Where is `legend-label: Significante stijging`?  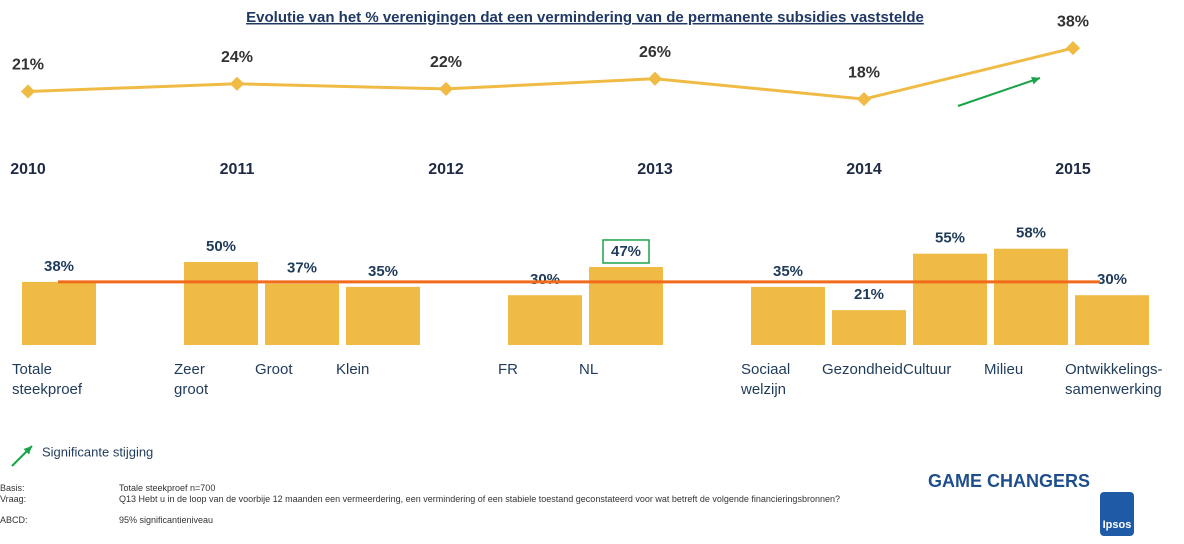
legend-label: Significante stijging is located at coordinates (97, 451).